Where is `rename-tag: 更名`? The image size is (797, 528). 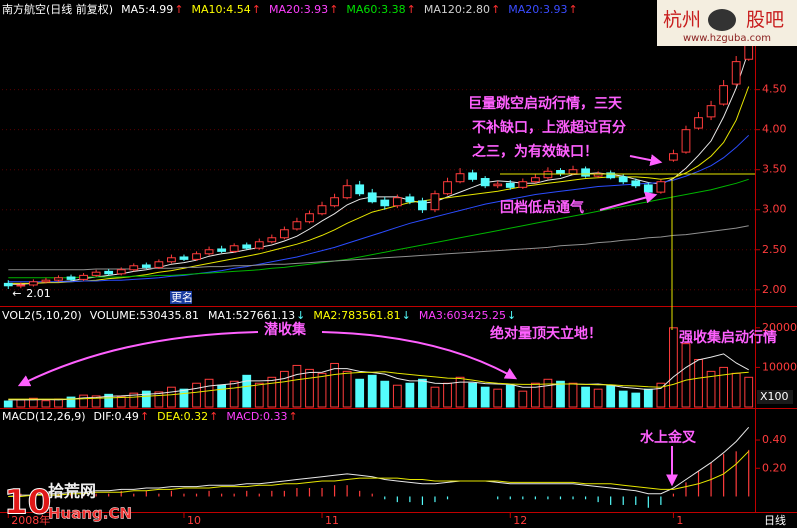
rename-tag: 更名 is located at coordinates (182, 297).